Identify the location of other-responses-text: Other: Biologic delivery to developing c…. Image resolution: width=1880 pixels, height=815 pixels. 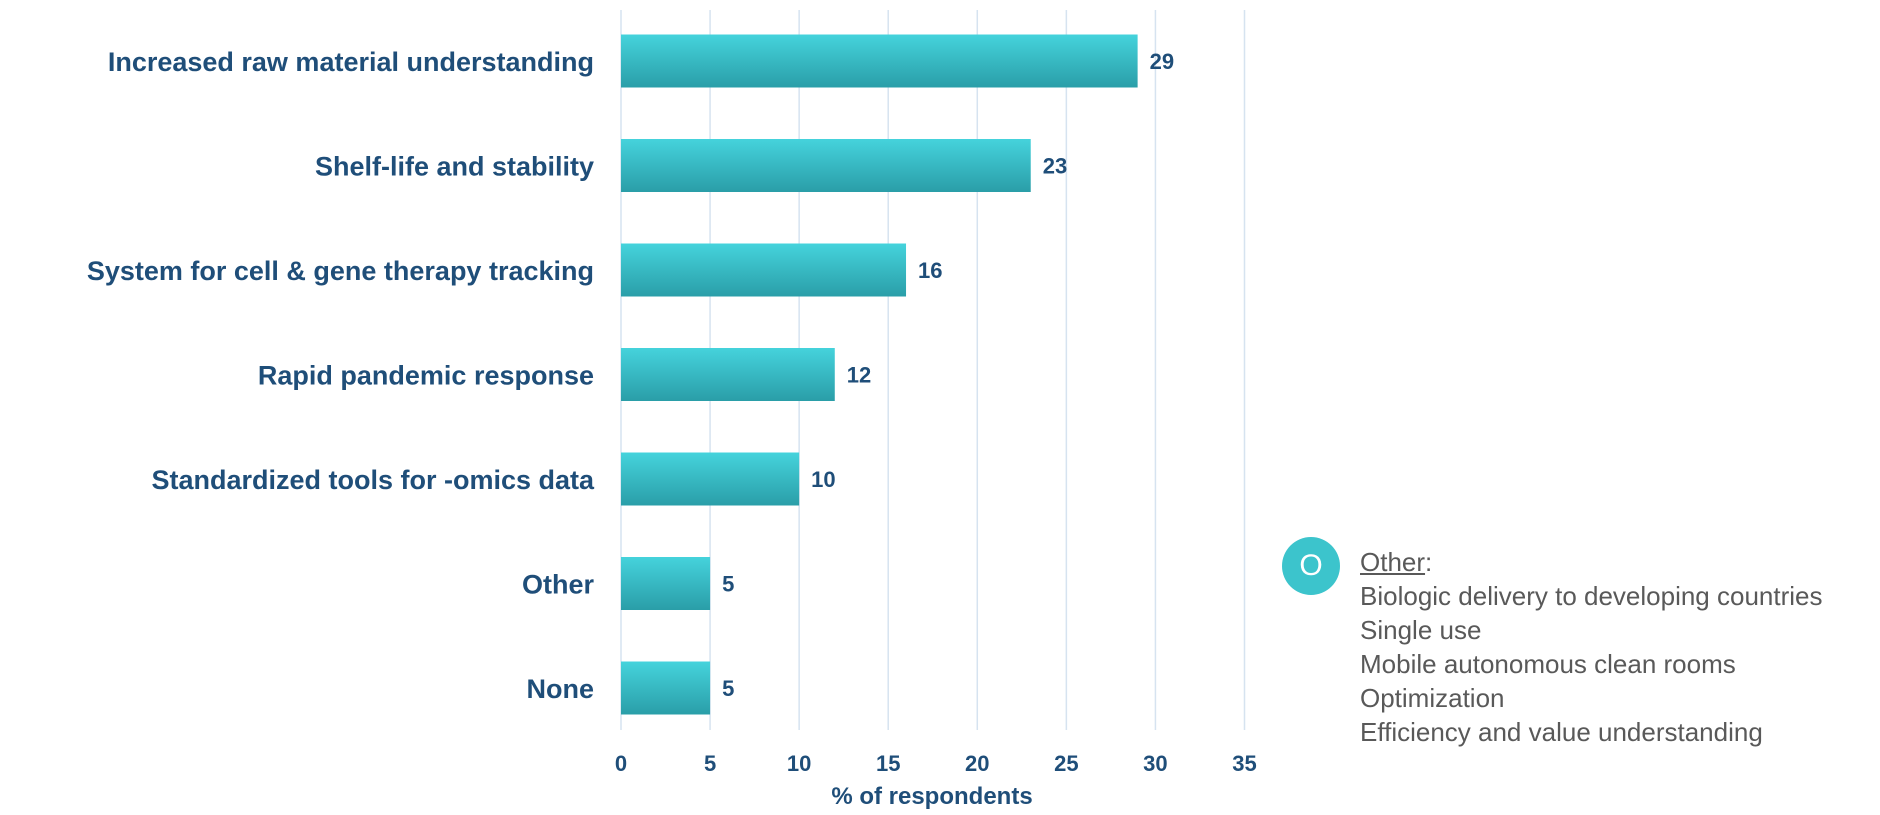
(1591, 647).